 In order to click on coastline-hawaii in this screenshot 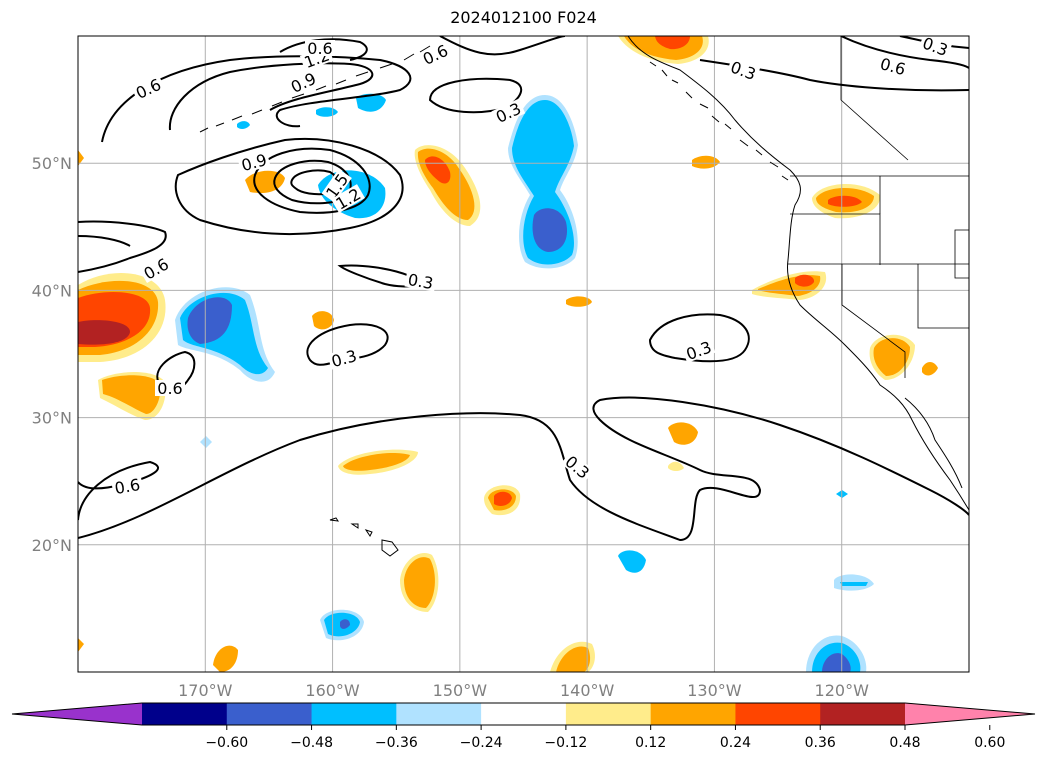, I will do `click(364, 537)`.